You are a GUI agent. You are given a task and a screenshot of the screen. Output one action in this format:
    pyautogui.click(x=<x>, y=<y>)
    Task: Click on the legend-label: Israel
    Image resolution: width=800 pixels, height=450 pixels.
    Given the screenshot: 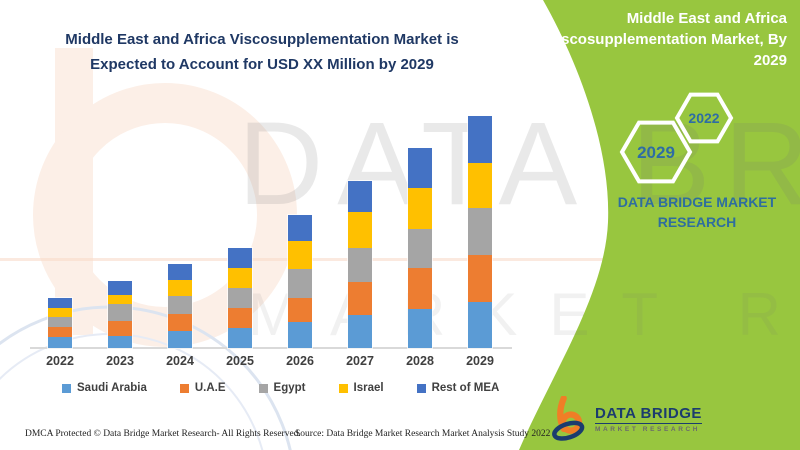 What is the action you would take?
    pyautogui.click(x=368, y=388)
    